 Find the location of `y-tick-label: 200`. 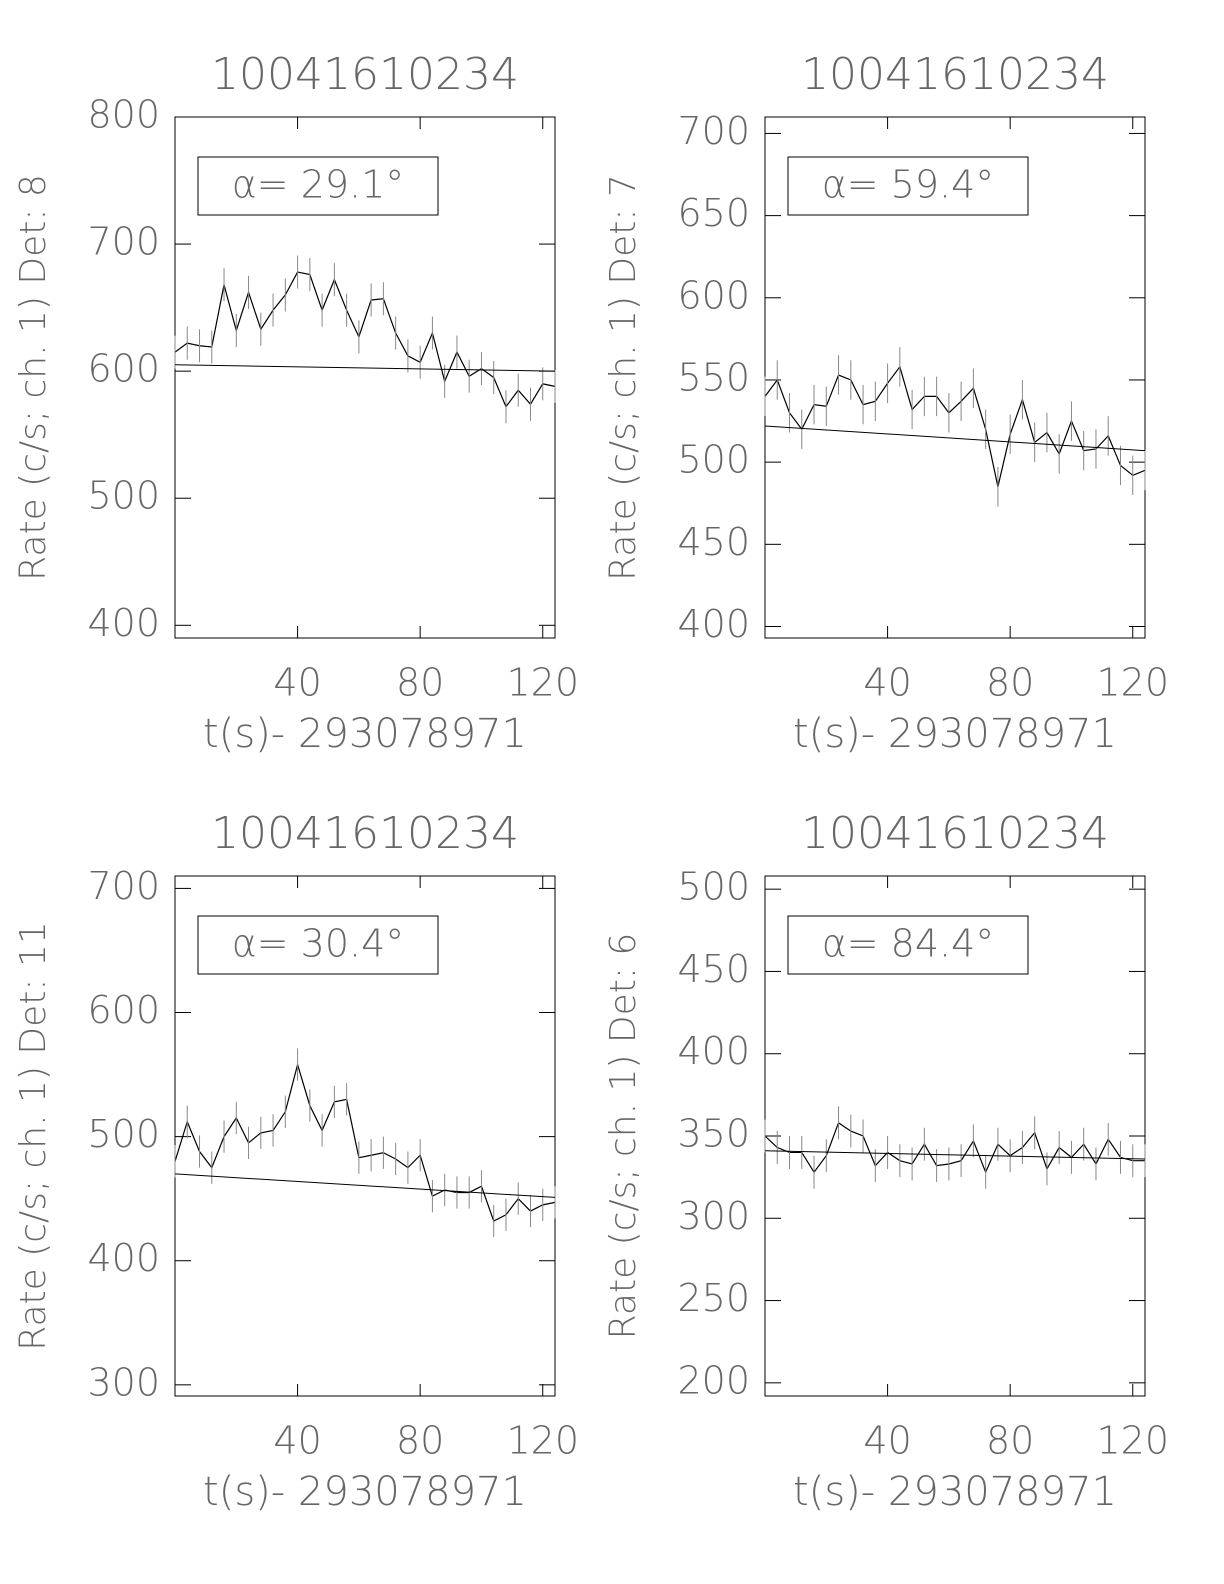

y-tick-label: 200 is located at coordinates (713, 1380).